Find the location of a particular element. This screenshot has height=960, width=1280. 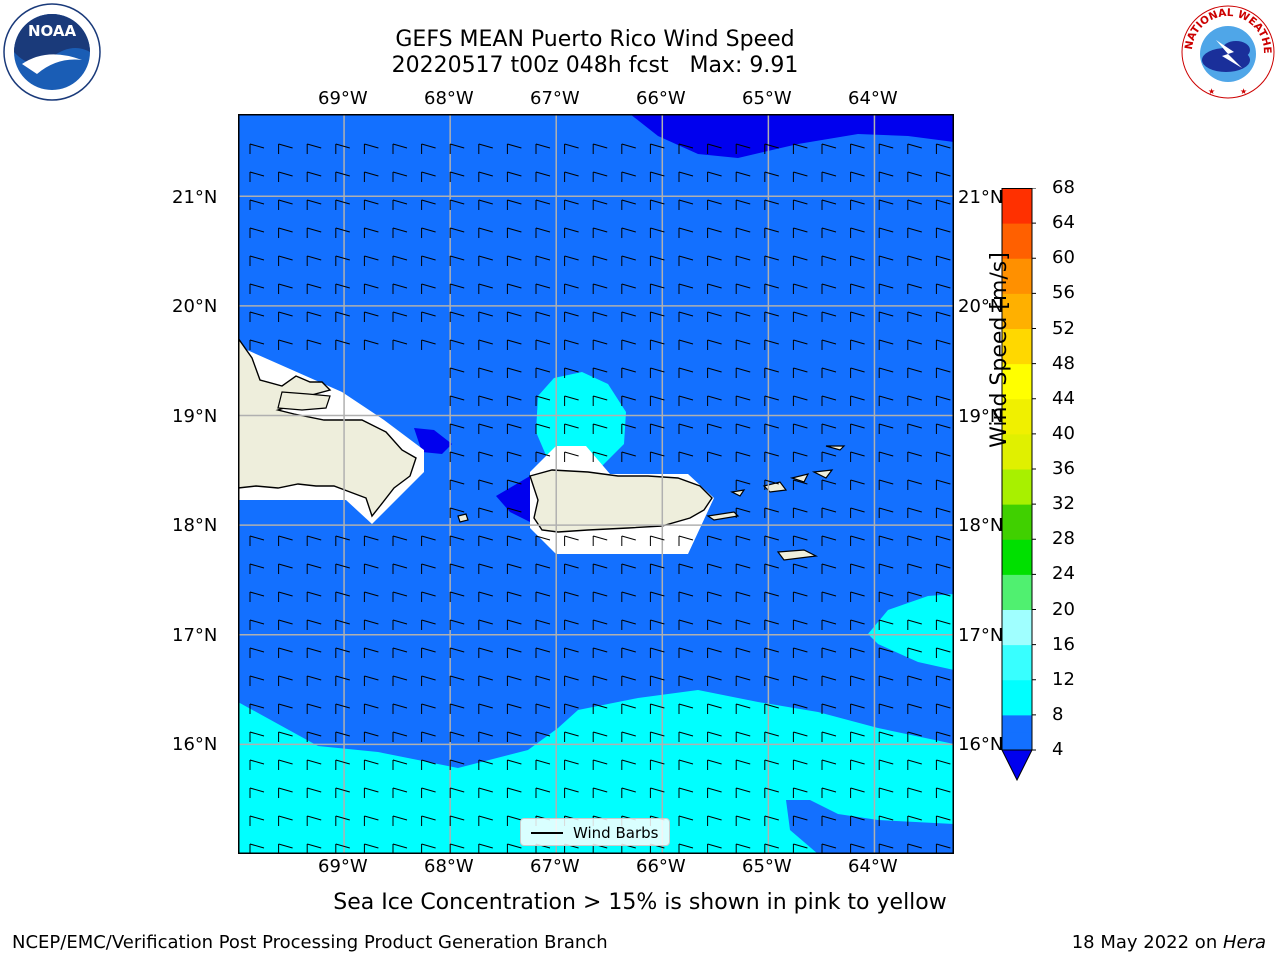

puerto-rico-coast is located at coordinates (621, 501).